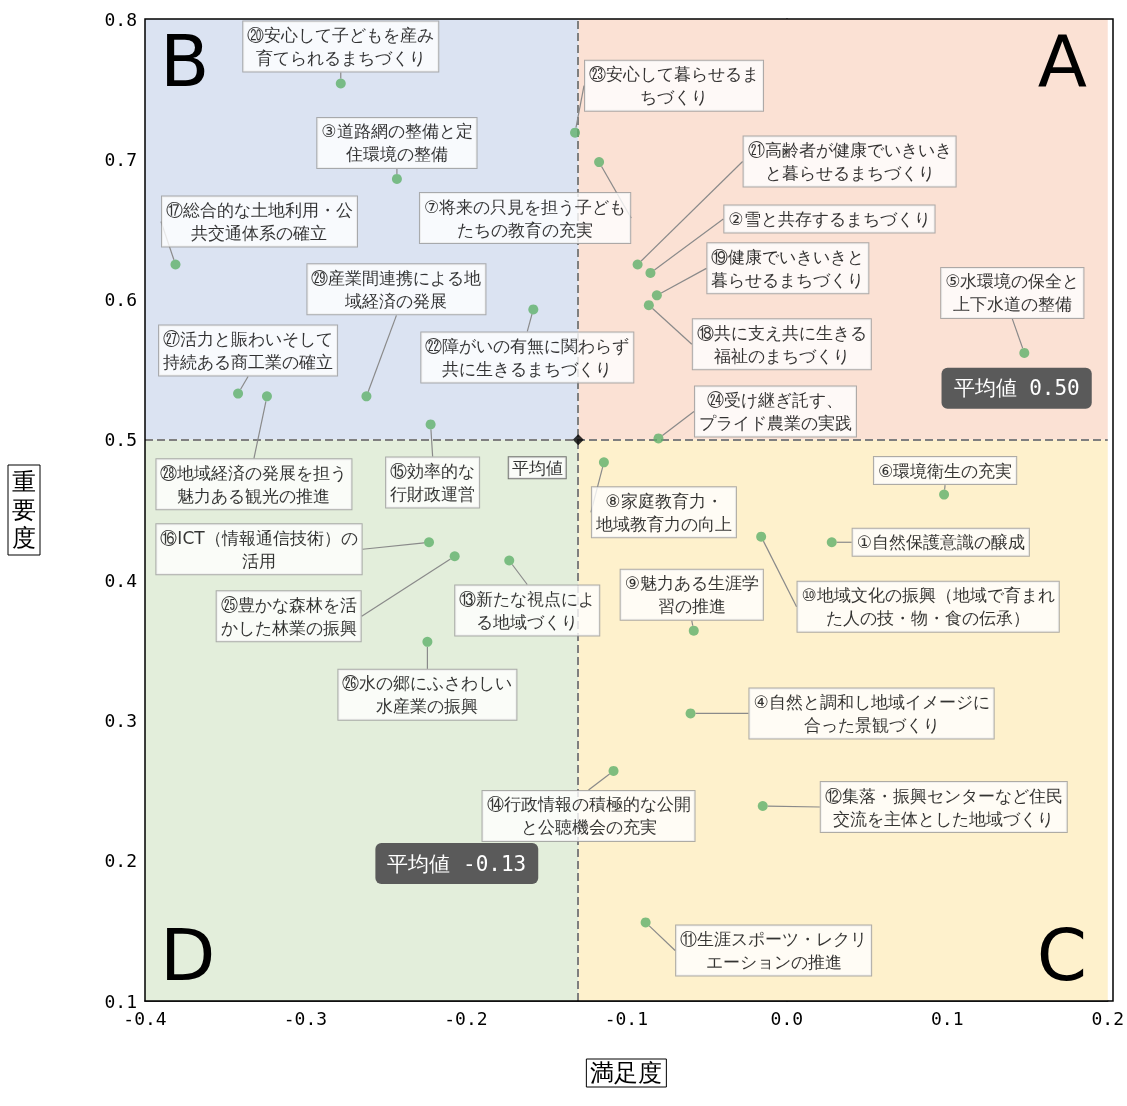 Image resolution: width=1127 pixels, height=1106 pixels. What do you see at coordinates (626, 1073) in the screenshot?
I see `x-axis-title: 満足度` at bounding box center [626, 1073].